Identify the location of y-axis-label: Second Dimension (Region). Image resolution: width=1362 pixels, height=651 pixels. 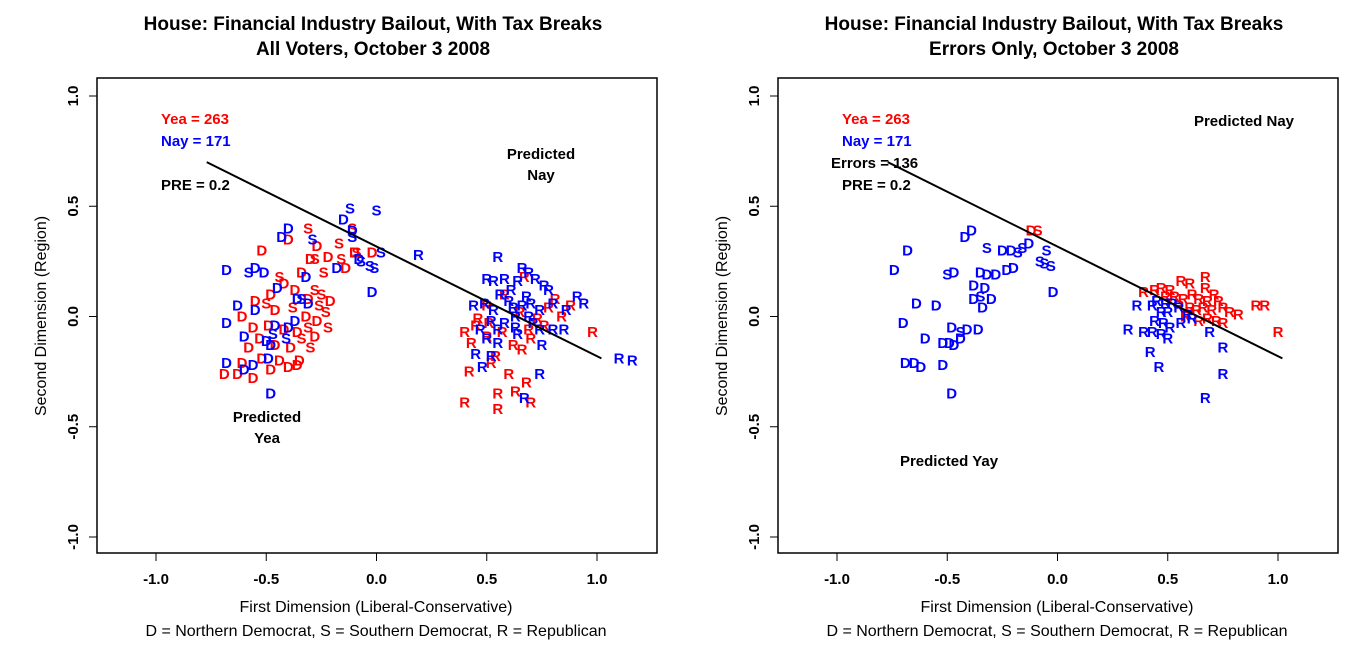
(722, 316).